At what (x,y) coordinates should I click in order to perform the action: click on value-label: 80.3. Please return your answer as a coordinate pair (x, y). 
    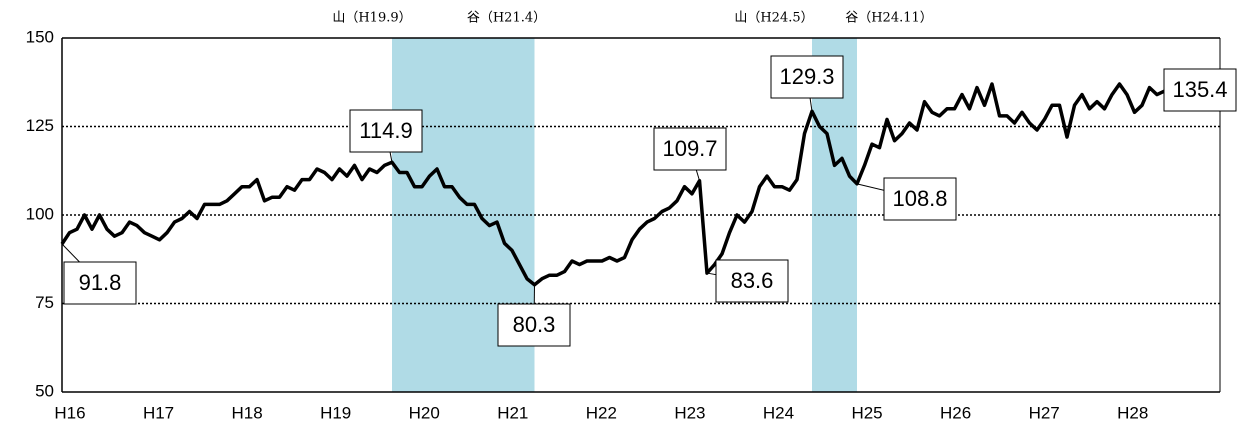
    Looking at the image, I should click on (534, 324).